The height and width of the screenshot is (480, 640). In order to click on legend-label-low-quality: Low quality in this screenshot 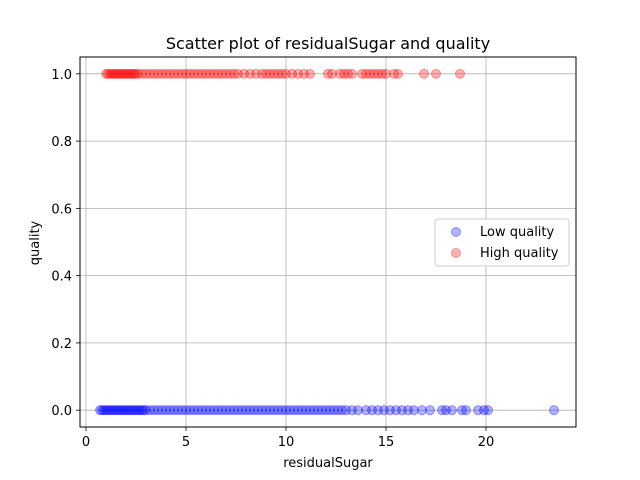, I will do `click(517, 232)`.